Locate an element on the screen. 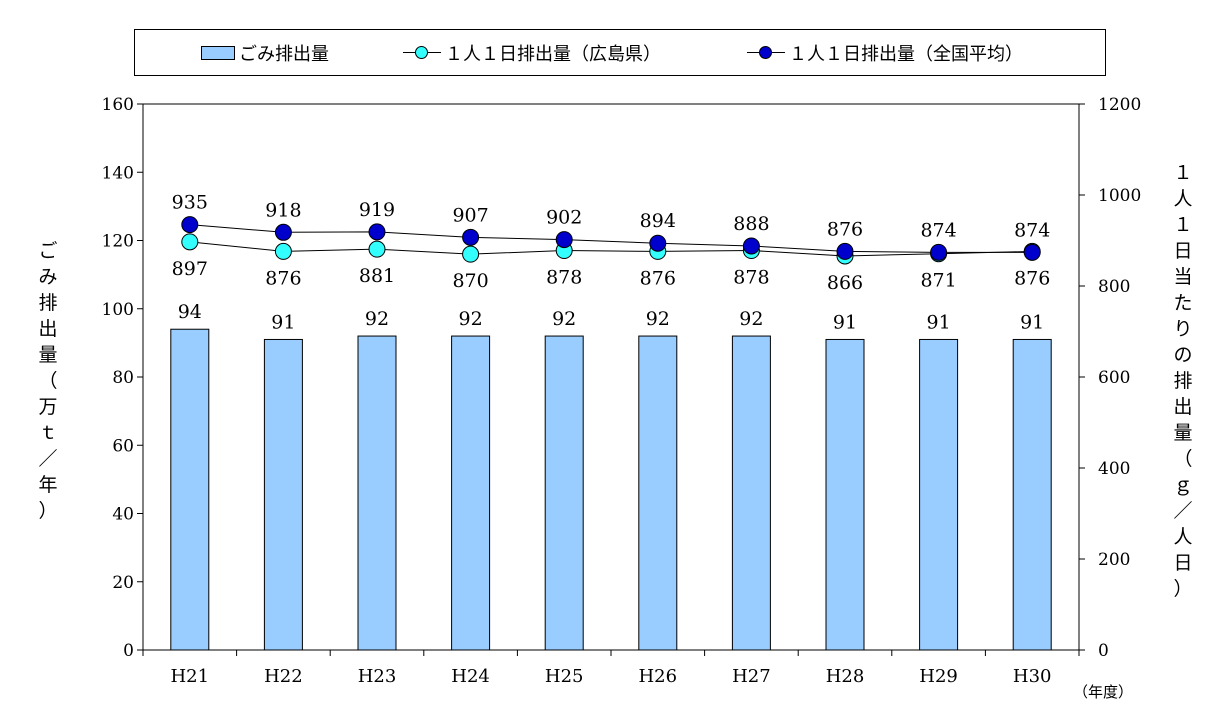 The image size is (1224, 714). series-value-label: 871 is located at coordinates (938, 281).